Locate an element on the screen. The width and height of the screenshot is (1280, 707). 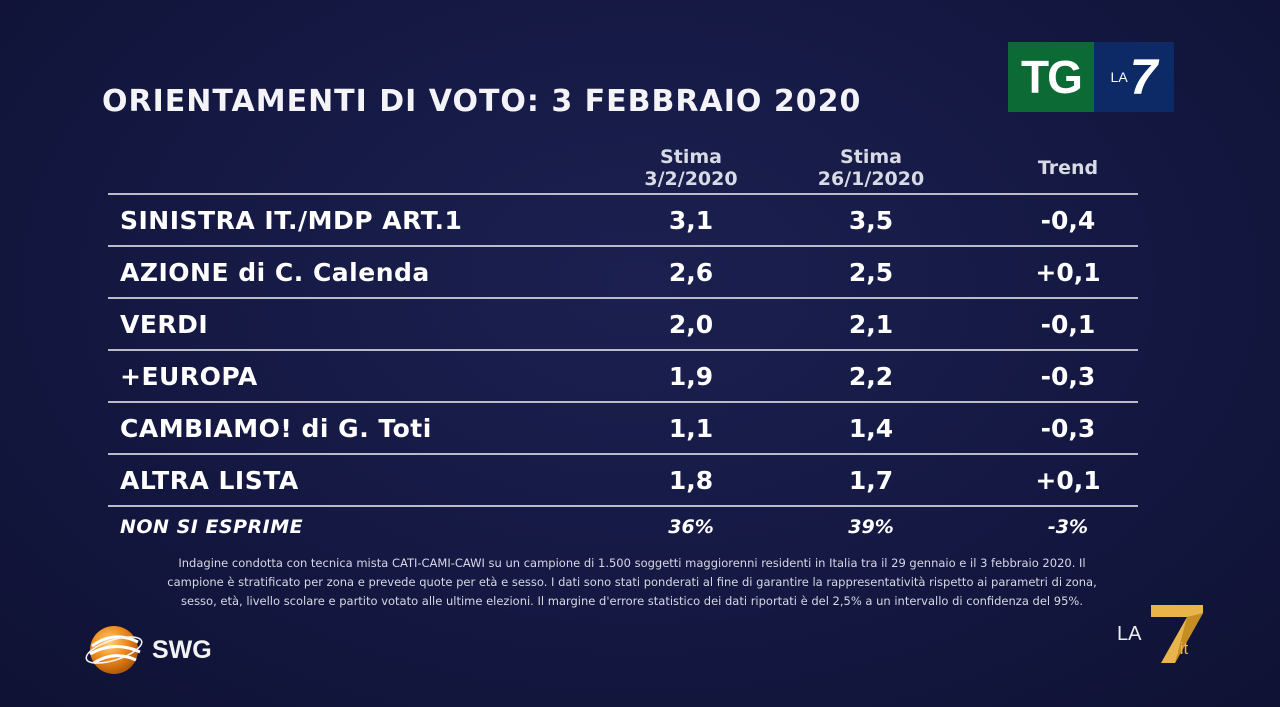
la7-logo-la: LA is located at coordinates (1119, 77).